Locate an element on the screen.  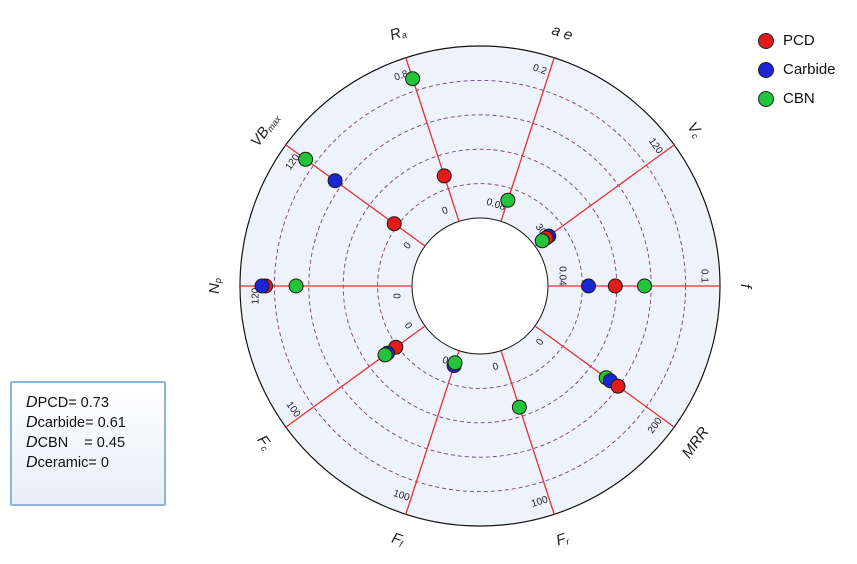
axis-name-fr: Fr is located at coordinates (563, 539).